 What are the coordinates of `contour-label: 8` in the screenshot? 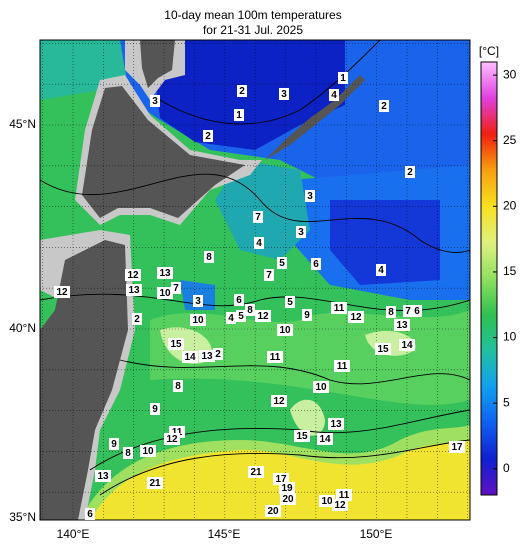 It's located at (209, 257).